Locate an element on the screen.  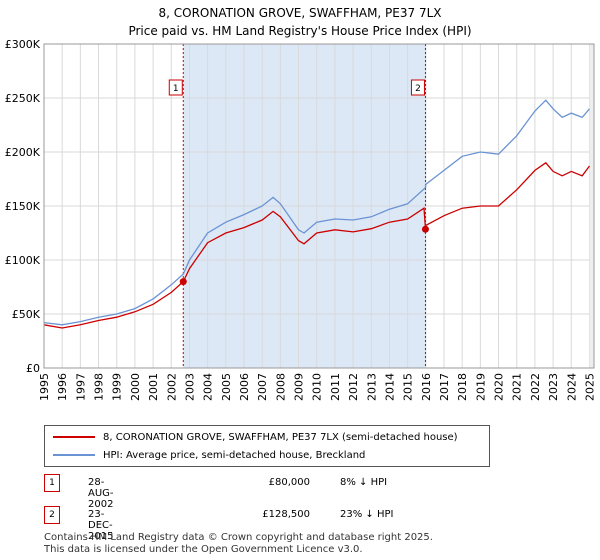
transaction-price: £128,500 is located at coordinates (286, 514).